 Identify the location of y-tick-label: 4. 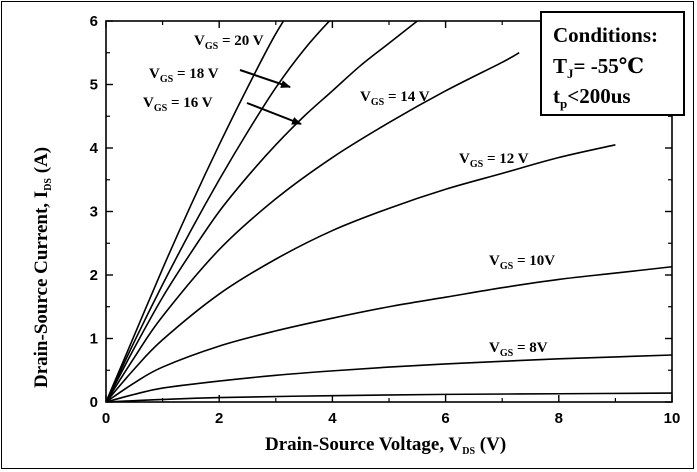
(94, 148).